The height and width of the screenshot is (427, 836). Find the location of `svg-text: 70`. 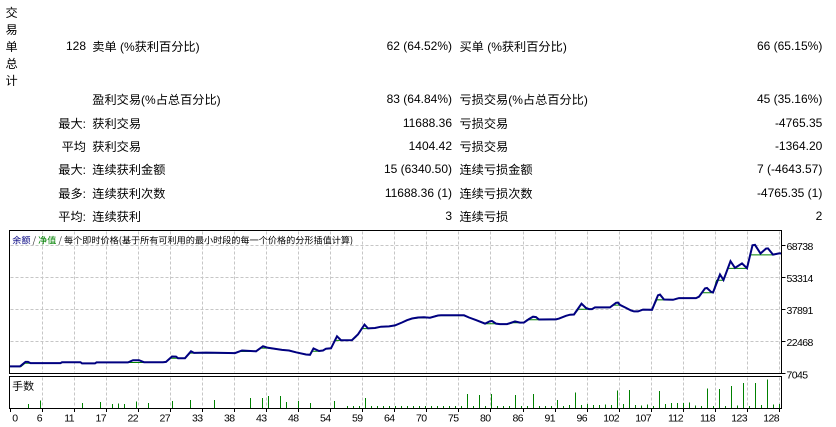

svg-text: 70 is located at coordinates (421, 418).